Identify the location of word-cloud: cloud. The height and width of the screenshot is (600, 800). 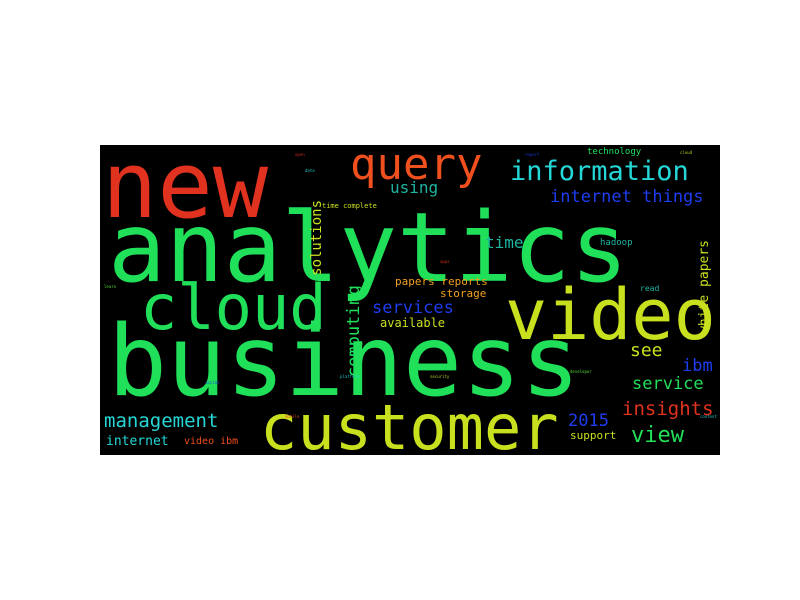
(233, 307).